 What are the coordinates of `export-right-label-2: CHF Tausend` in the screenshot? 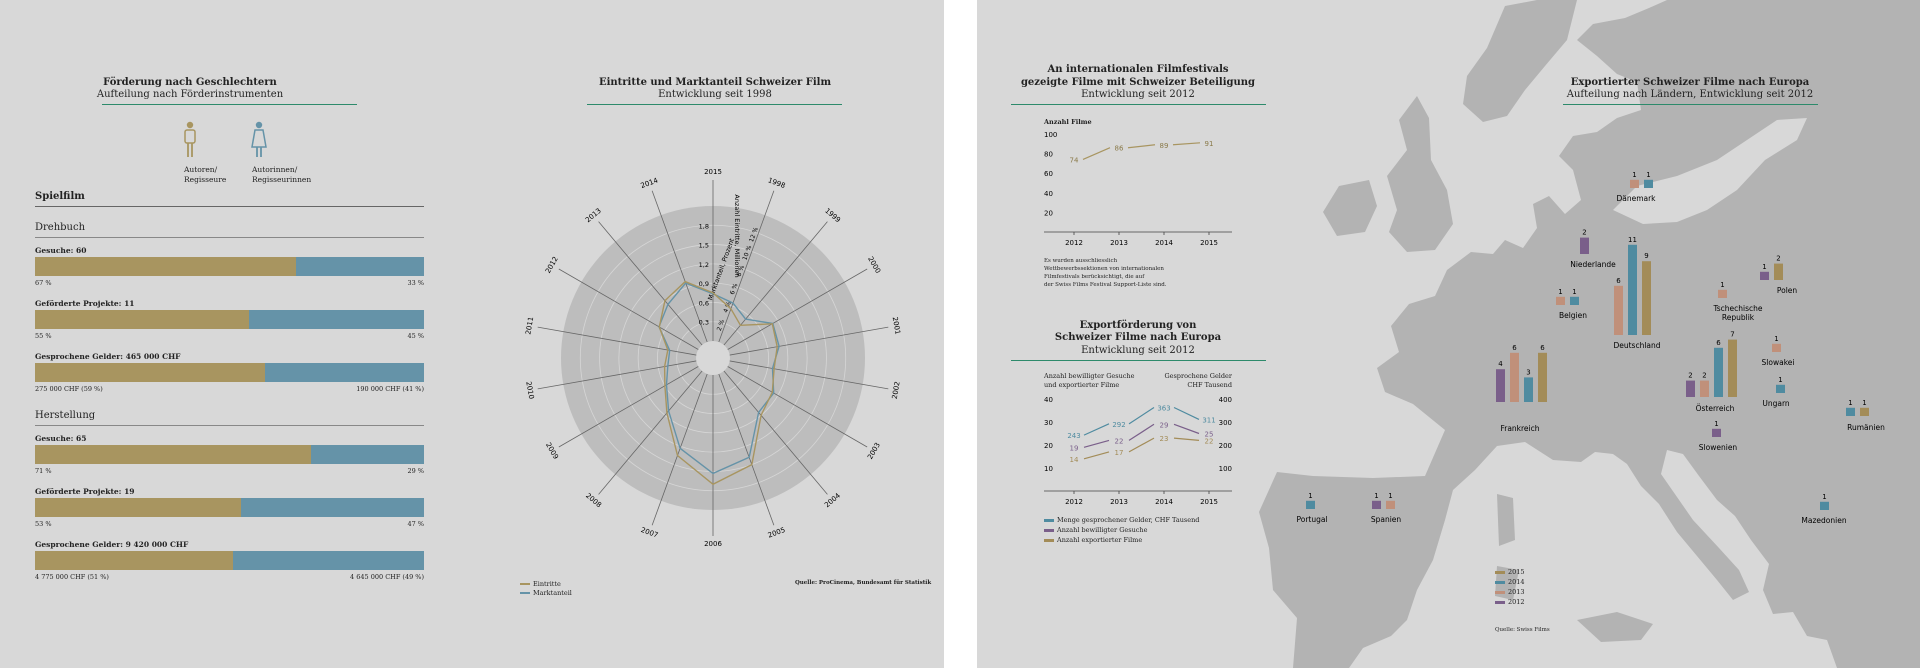 It's located at (1209, 385).